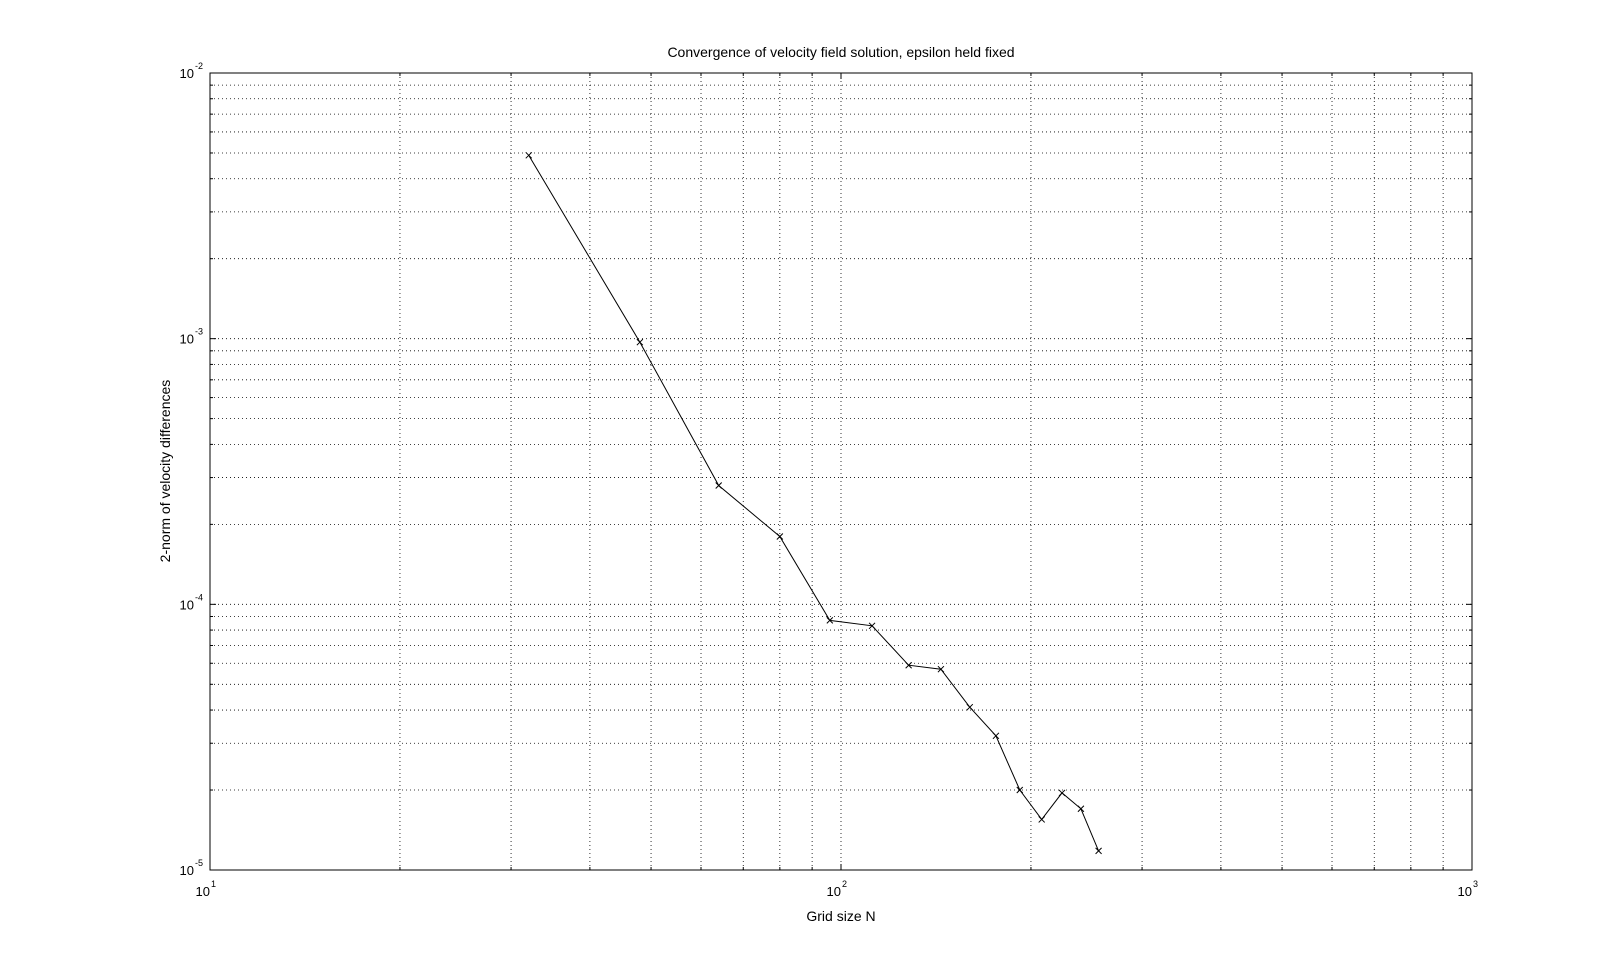 This screenshot has height=971, width=1615. Describe the element at coordinates (1475, 884) in the screenshot. I see `x-tick-exponent: 3` at that location.